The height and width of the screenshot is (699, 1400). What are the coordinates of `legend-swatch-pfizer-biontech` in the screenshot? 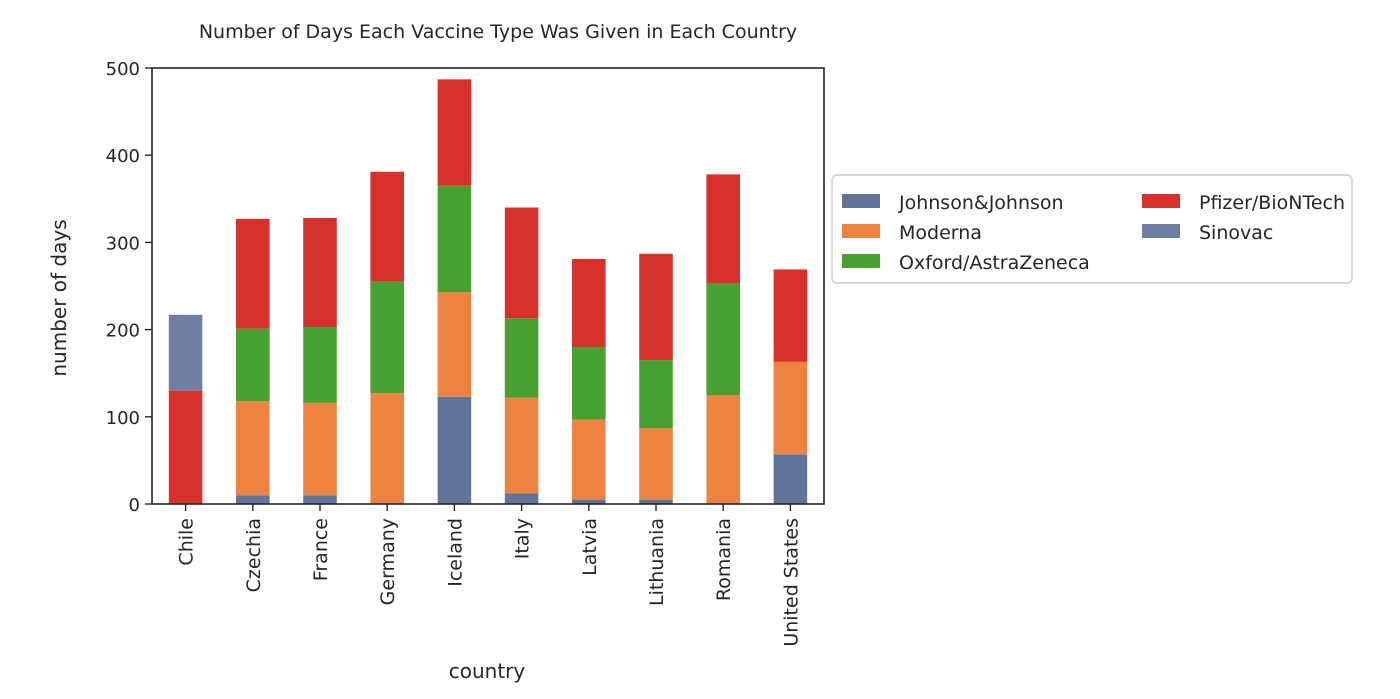 It's located at (1161, 201).